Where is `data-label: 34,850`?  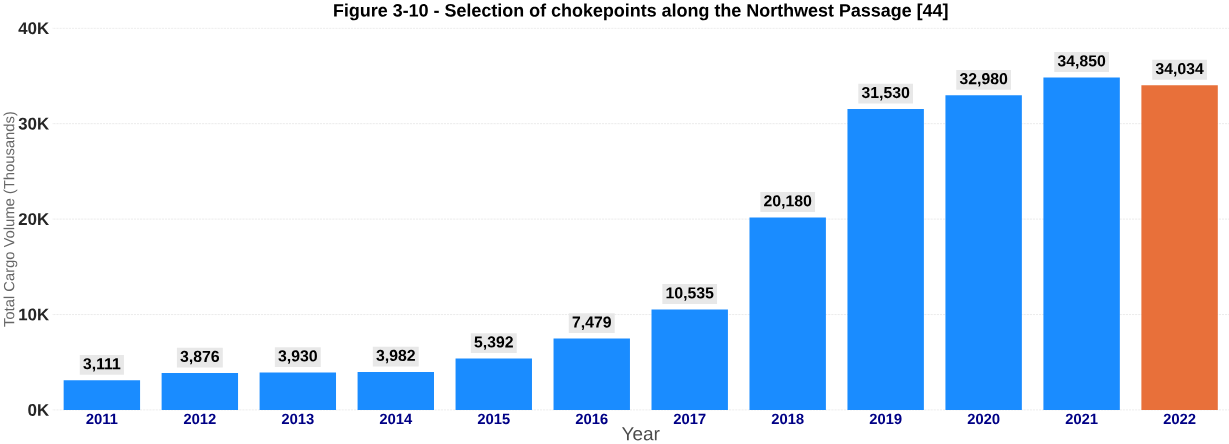
data-label: 34,850 is located at coordinates (1081, 62).